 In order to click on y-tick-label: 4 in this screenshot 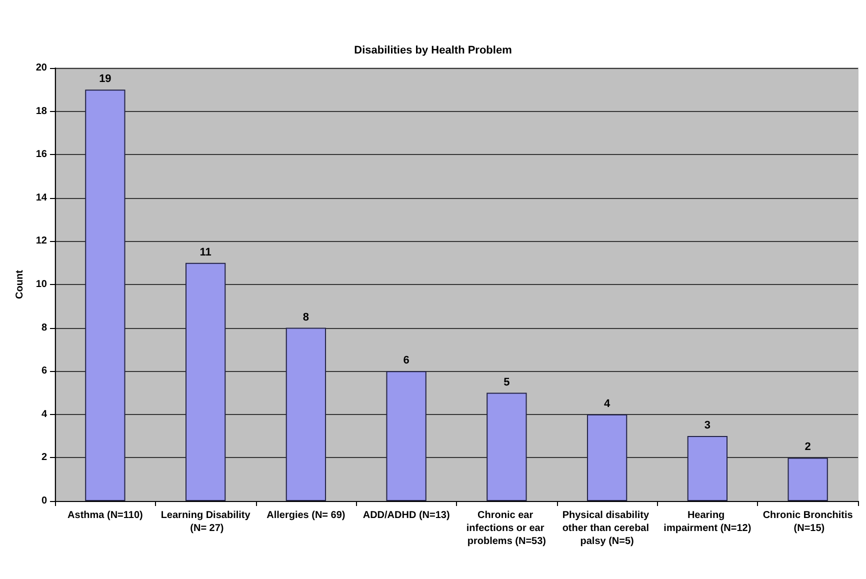, I will do `click(44, 414)`.